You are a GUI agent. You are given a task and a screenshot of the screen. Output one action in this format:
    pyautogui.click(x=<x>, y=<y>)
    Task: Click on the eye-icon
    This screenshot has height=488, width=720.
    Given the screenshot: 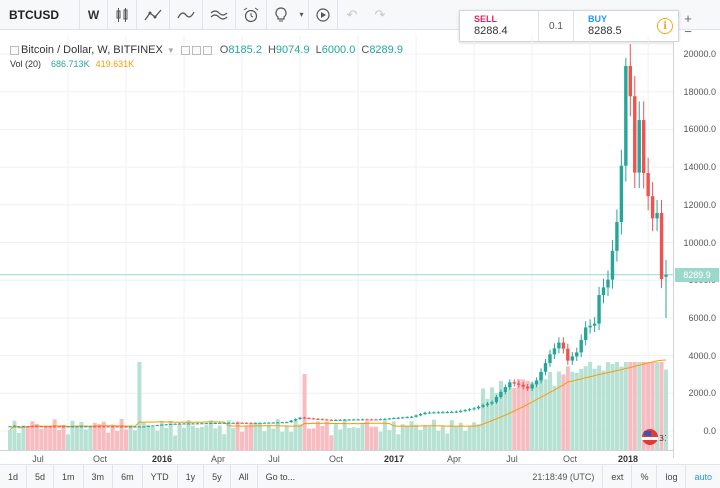 What is the action you would take?
    pyautogui.click(x=185, y=50)
    